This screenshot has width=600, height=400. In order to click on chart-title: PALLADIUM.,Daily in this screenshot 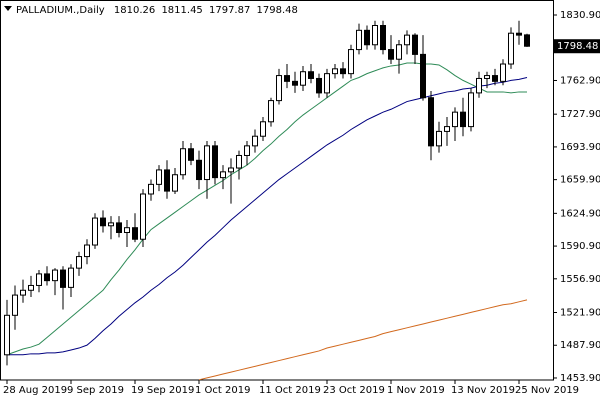, I will do `click(60, 10)`.